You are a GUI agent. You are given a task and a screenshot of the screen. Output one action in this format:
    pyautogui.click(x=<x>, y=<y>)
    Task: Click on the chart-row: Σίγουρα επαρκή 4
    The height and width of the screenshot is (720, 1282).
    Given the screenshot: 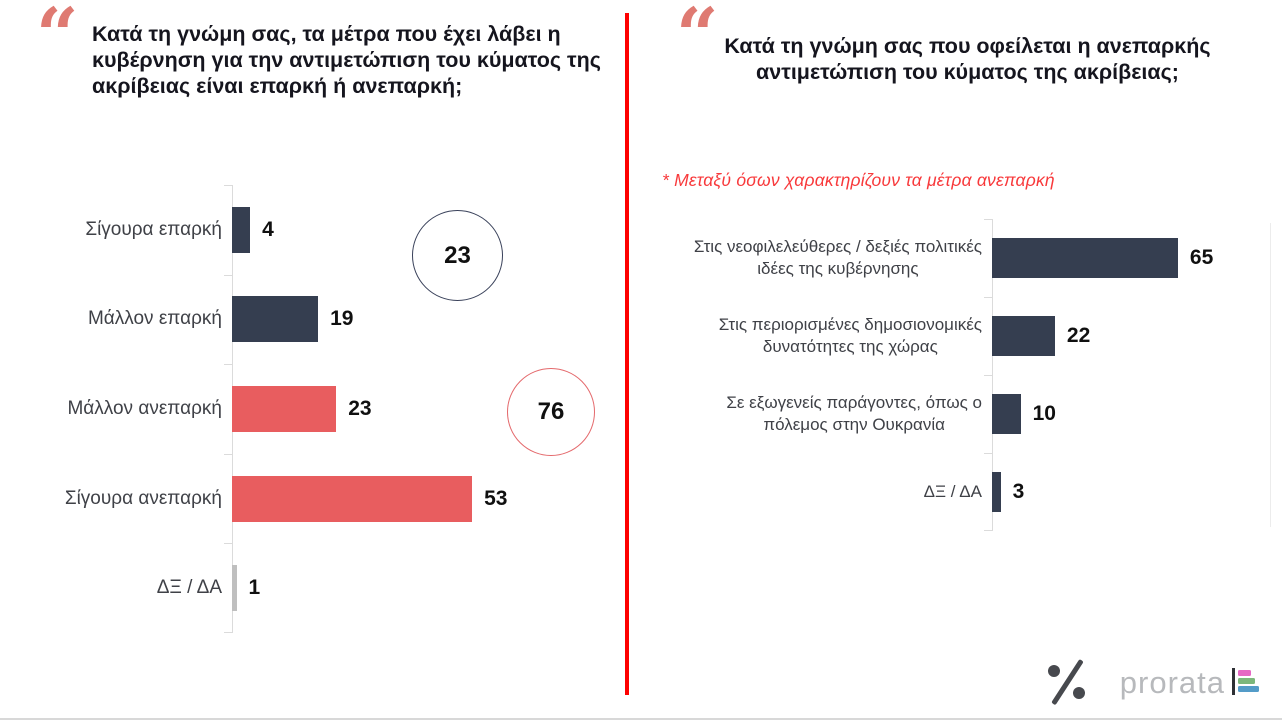 What is the action you would take?
    pyautogui.click(x=314, y=230)
    